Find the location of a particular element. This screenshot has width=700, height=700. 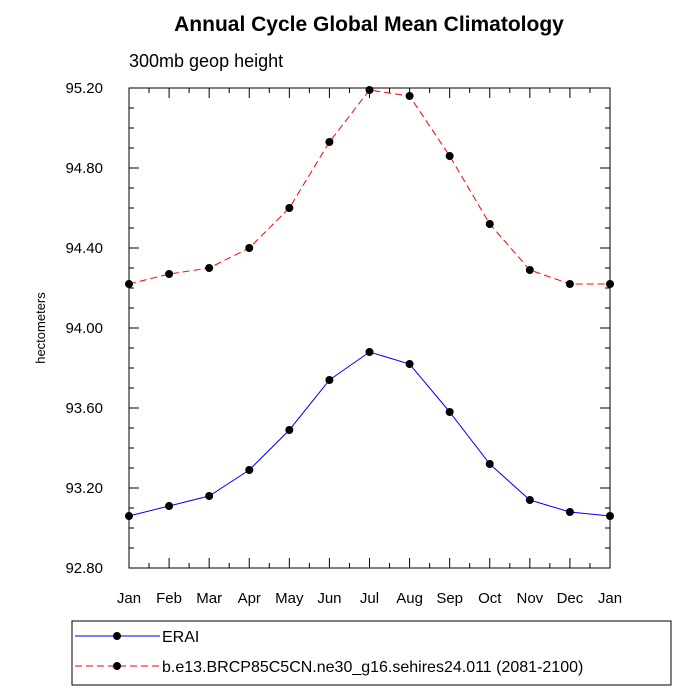

legend-label: ERAI is located at coordinates (180, 637).